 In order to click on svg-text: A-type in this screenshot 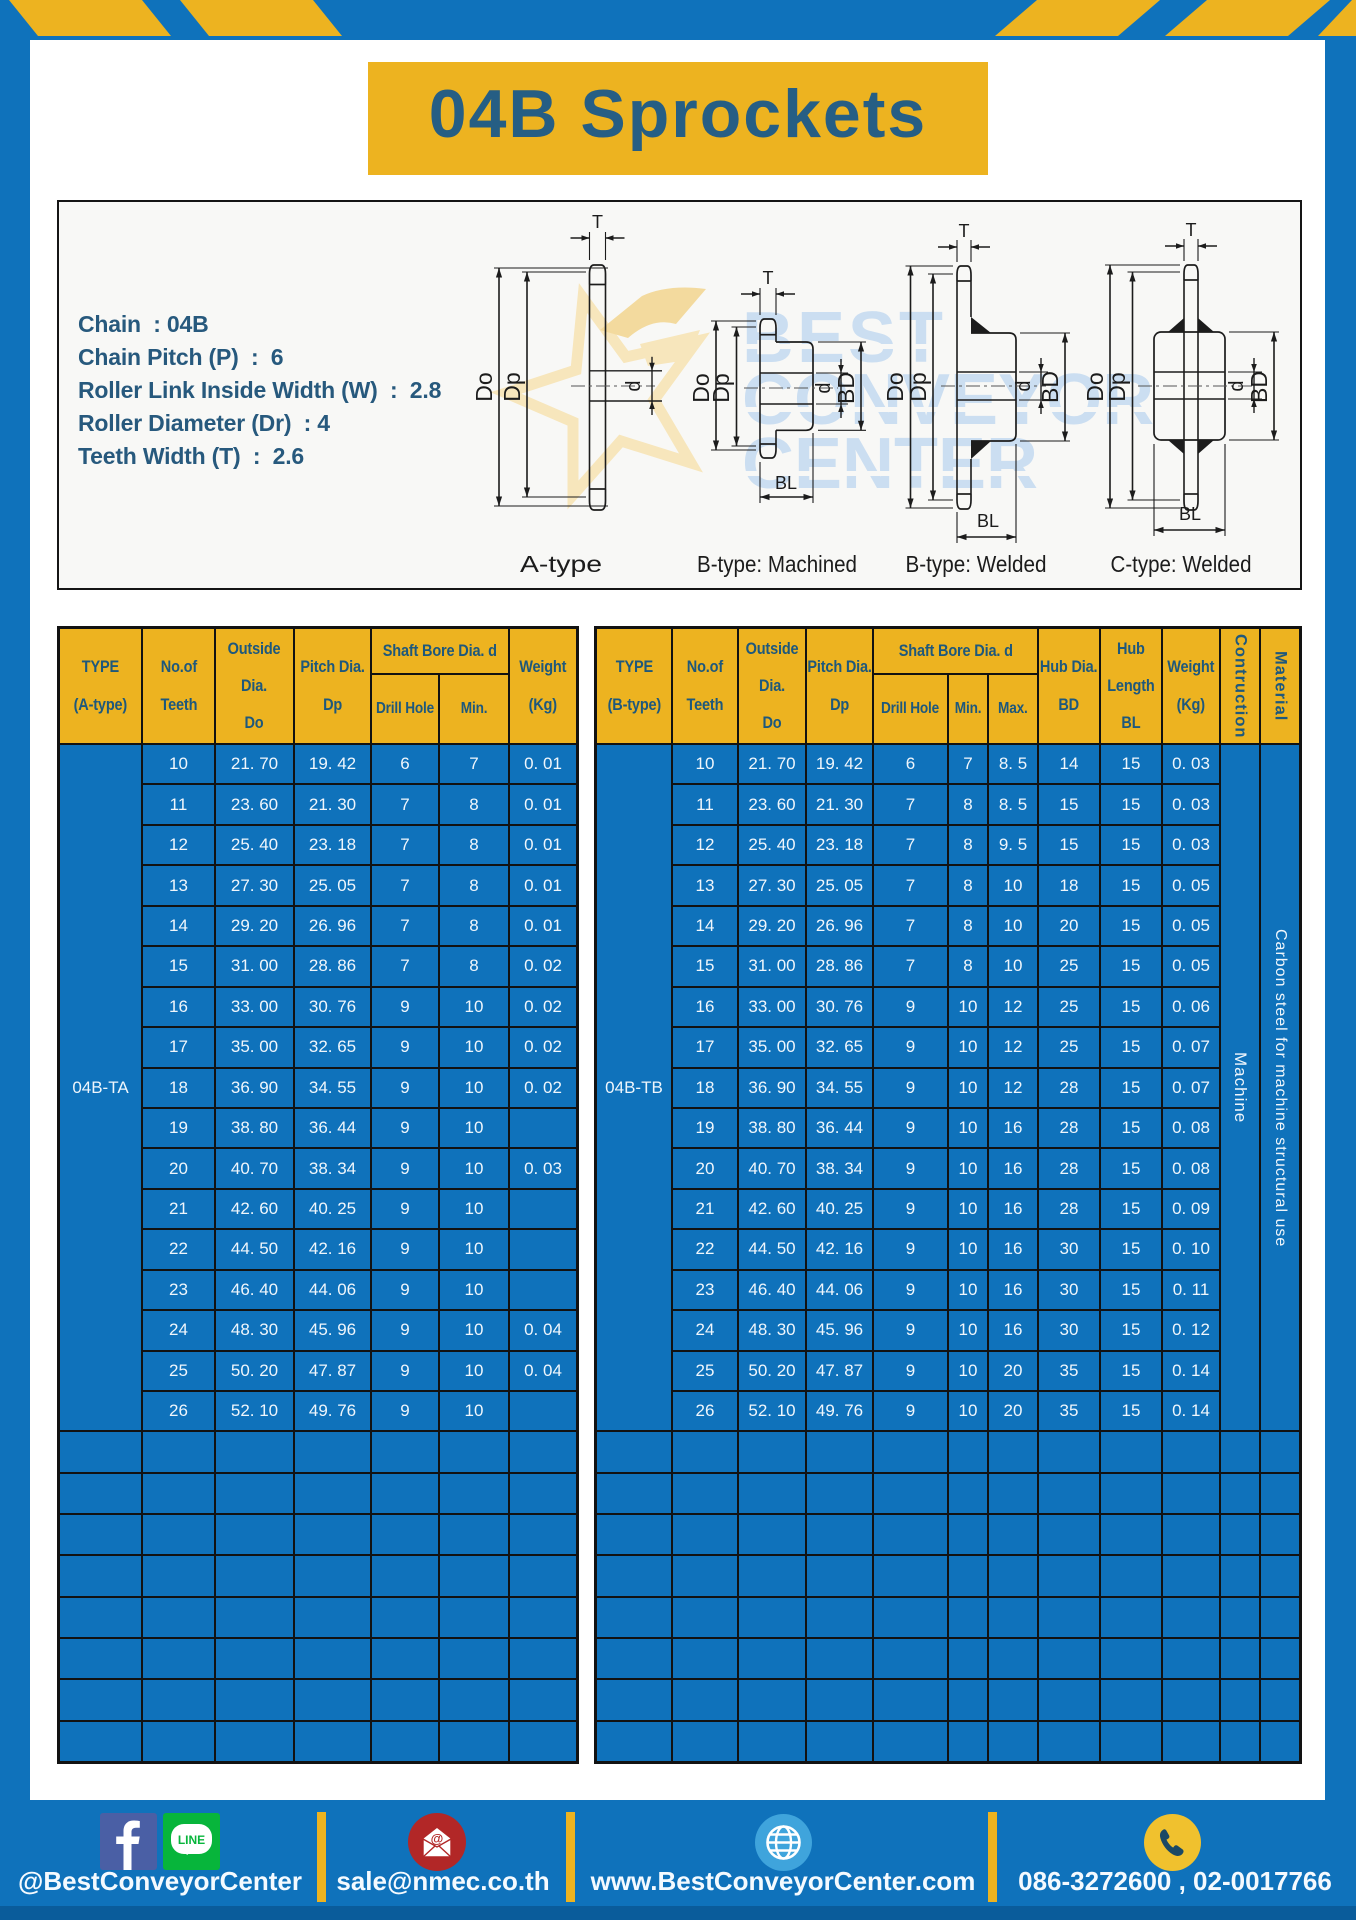, I will do `click(561, 564)`.